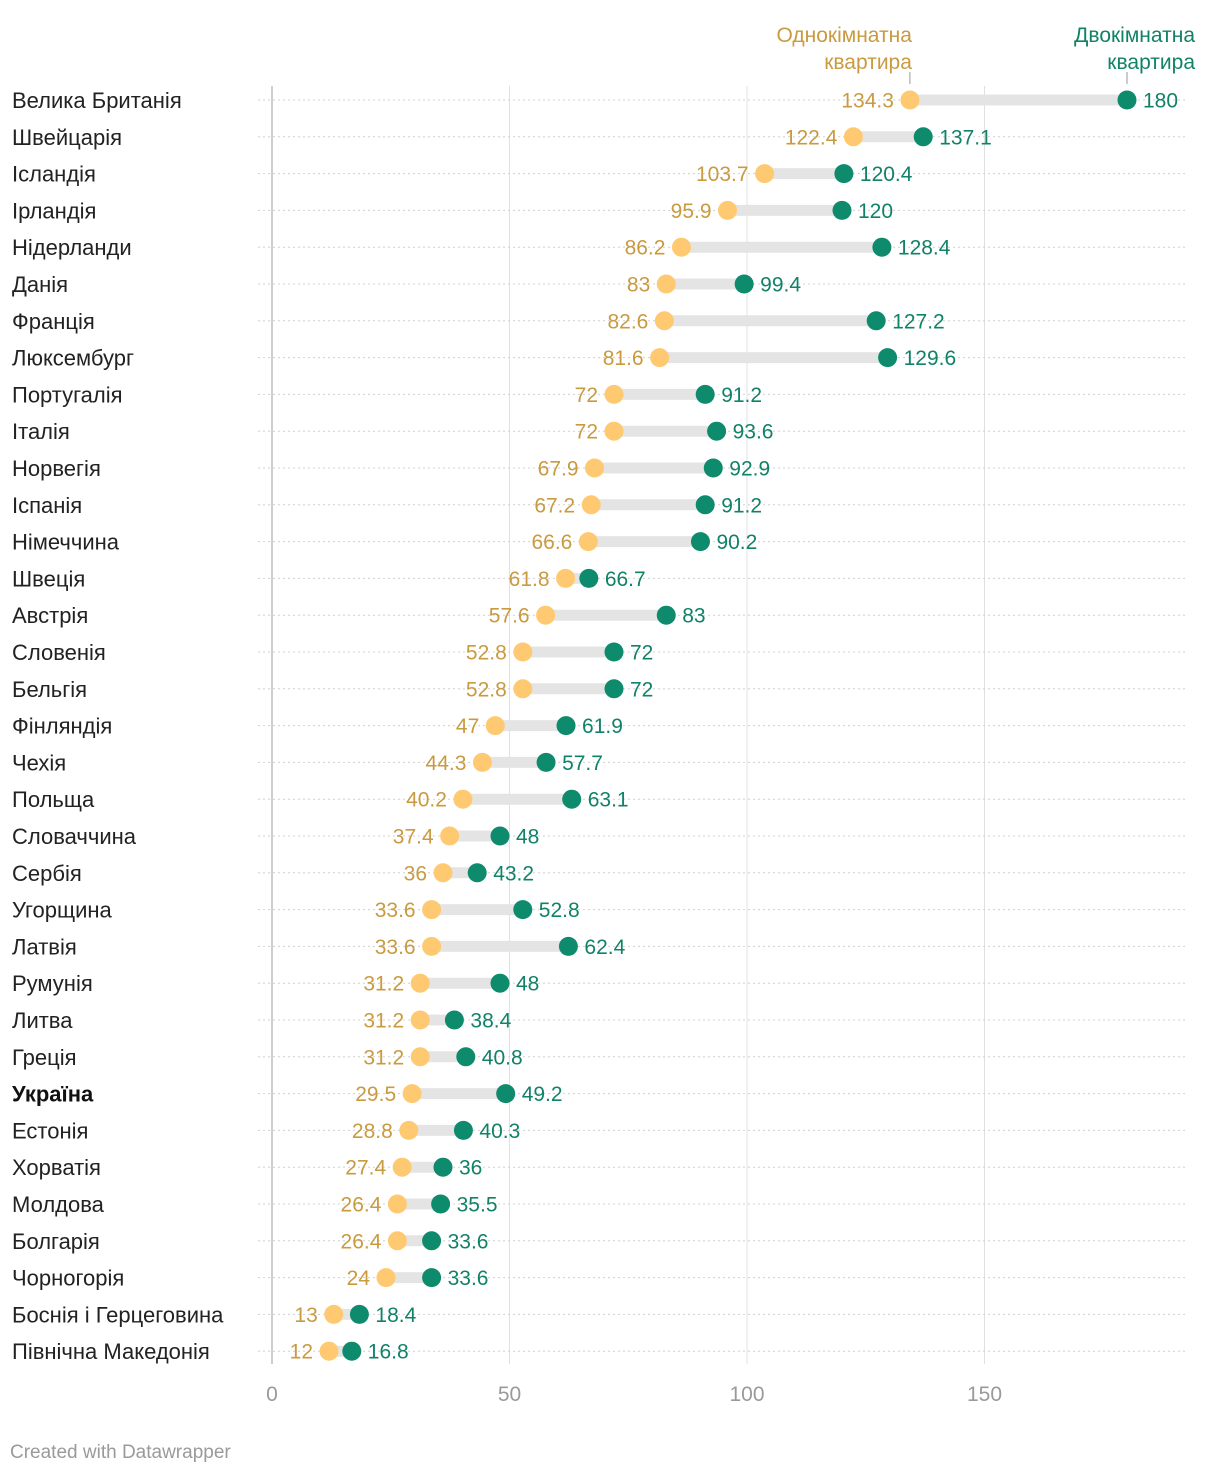 This screenshot has width=1220, height=1478. What do you see at coordinates (120, 1452) in the screenshot?
I see `datawrapper-credit: Created with Datawrapper` at bounding box center [120, 1452].